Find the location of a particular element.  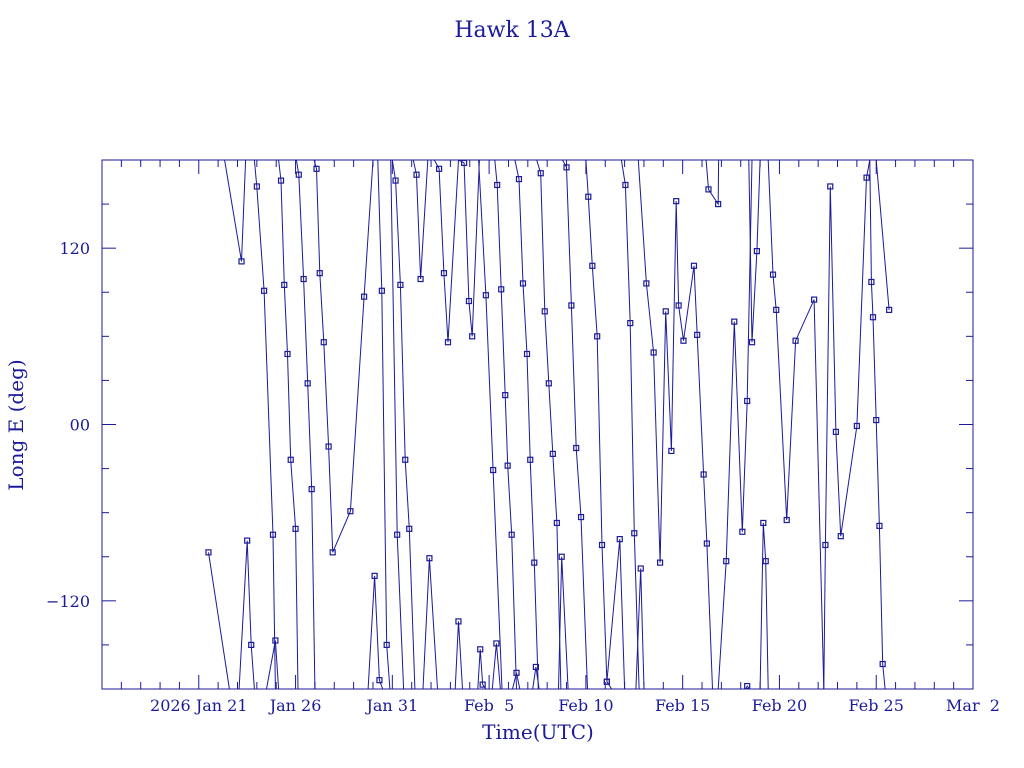

x-tick-label: Jan 31 is located at coordinates (391, 705).